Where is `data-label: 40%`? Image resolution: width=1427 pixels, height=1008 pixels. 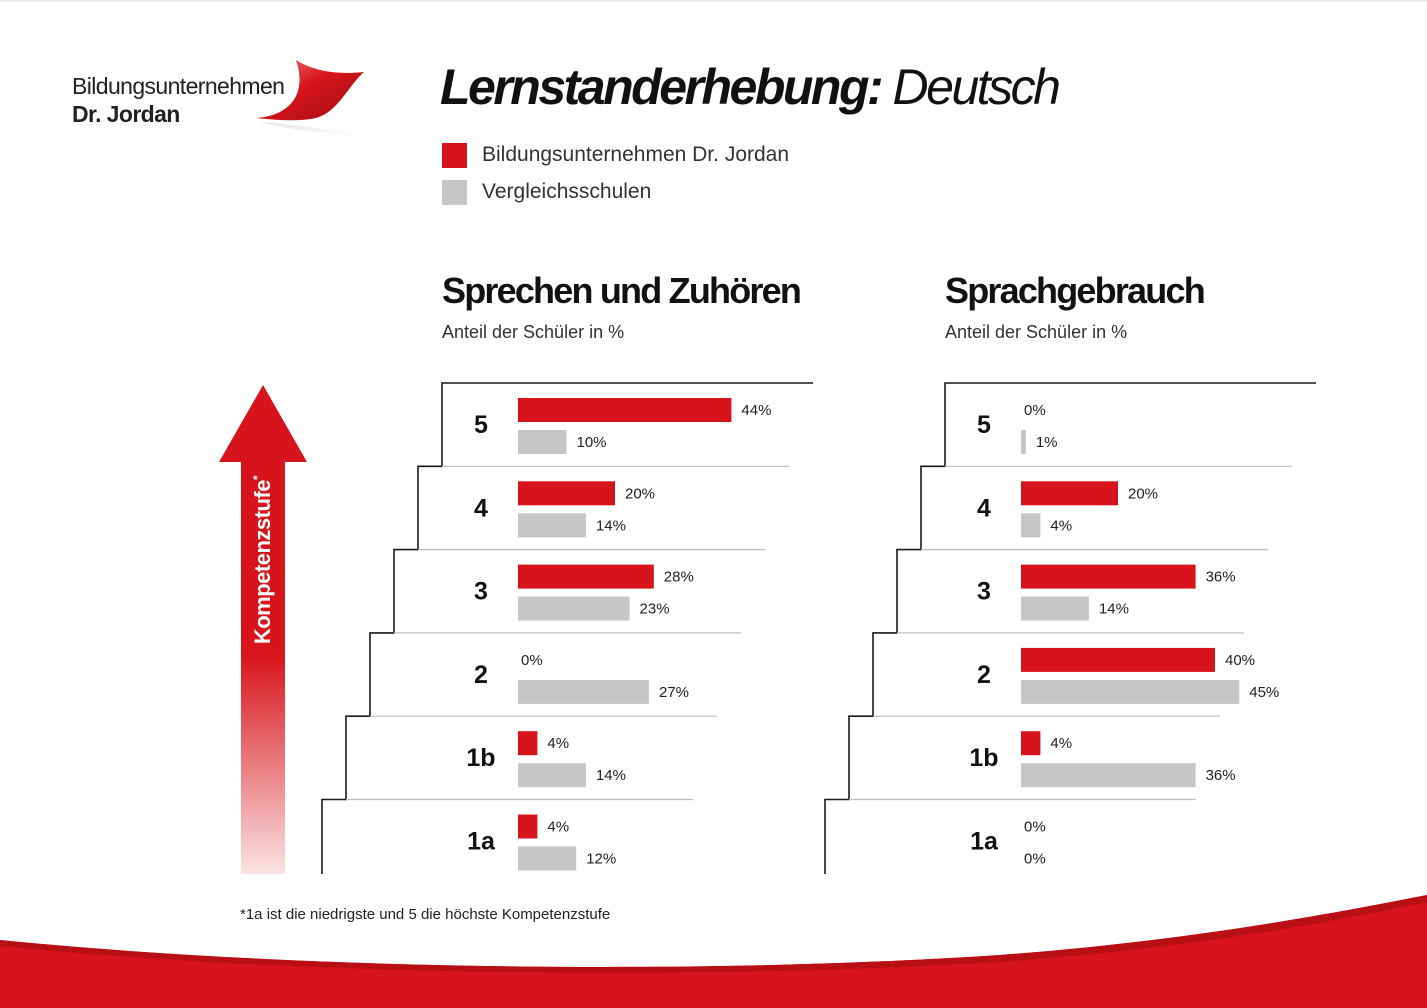
data-label: 40% is located at coordinates (1240, 660).